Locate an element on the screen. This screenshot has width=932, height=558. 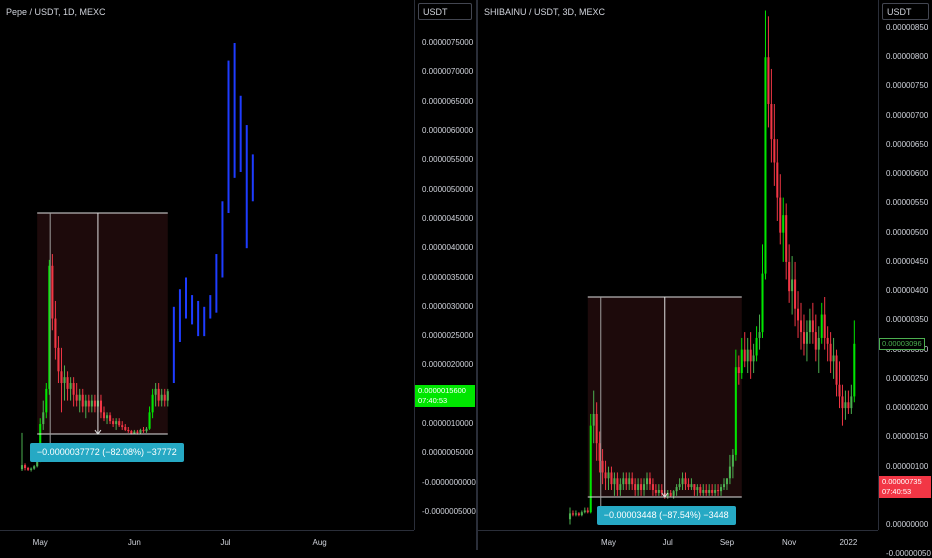
pane-divider is located at coordinates (477, 275).